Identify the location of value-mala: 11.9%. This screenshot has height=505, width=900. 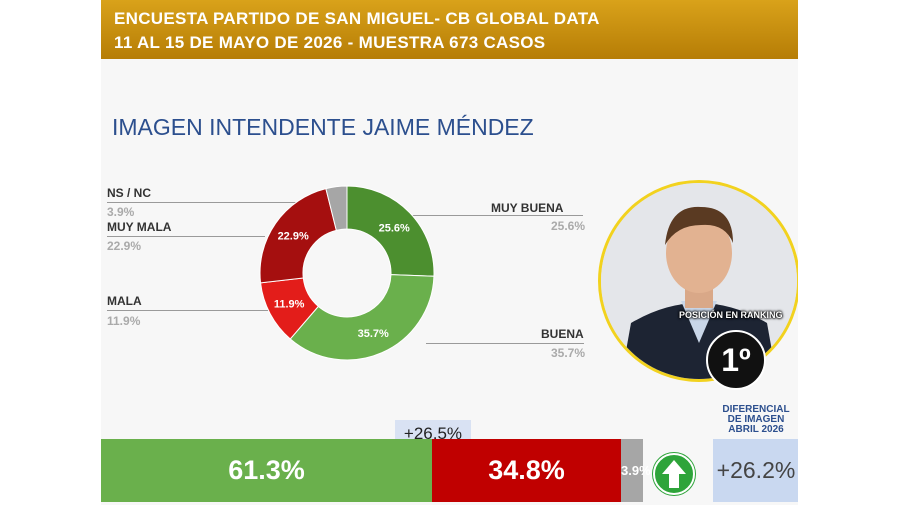
(124, 321).